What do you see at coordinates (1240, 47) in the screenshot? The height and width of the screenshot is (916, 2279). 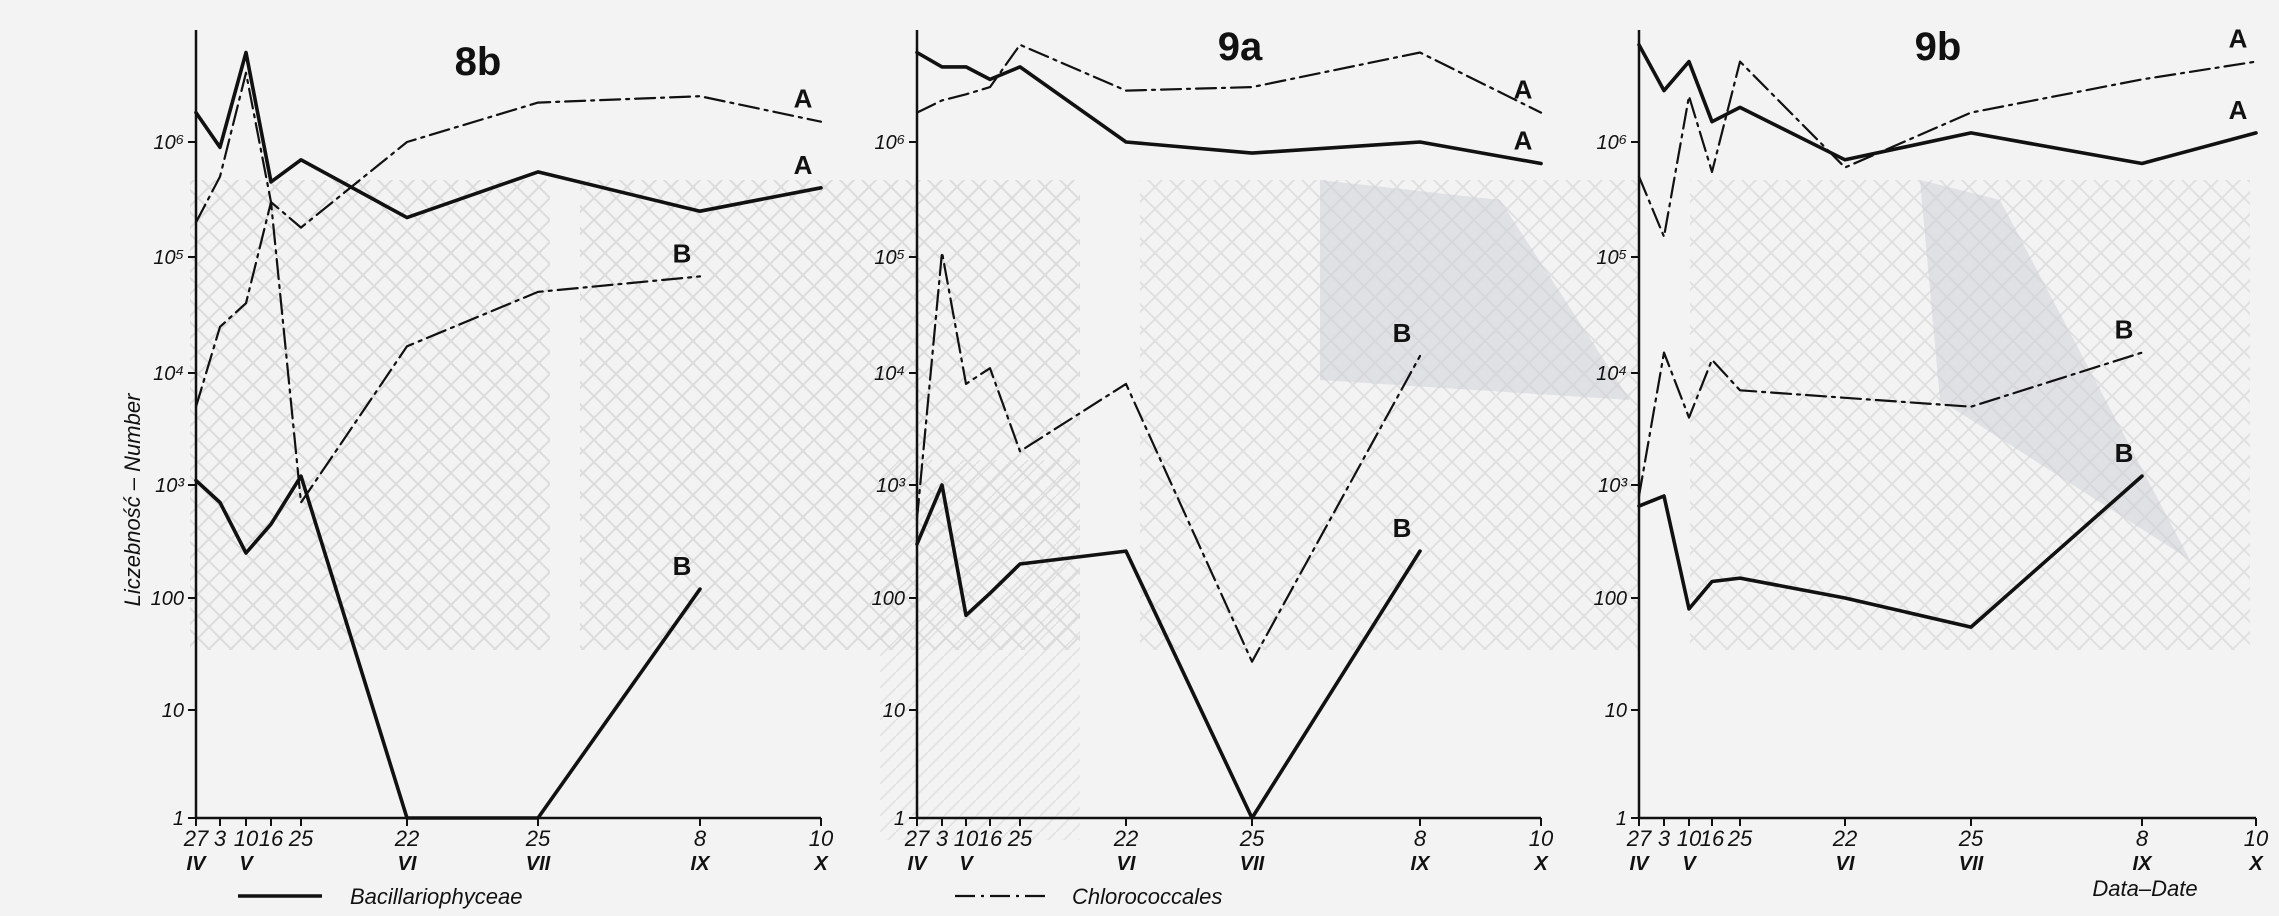 I see `panel-title: 9a` at bounding box center [1240, 47].